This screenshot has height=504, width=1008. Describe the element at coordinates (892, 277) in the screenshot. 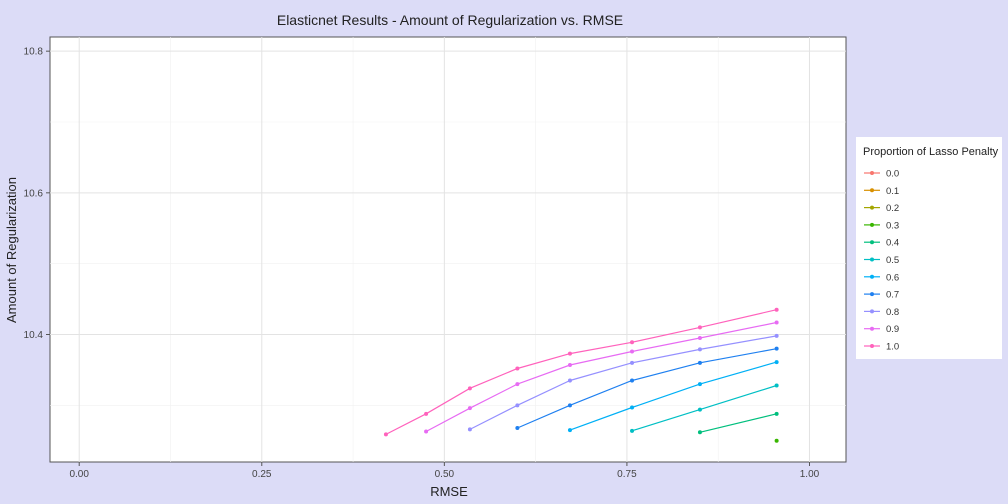

I see `legend-label: 0.6` at that location.